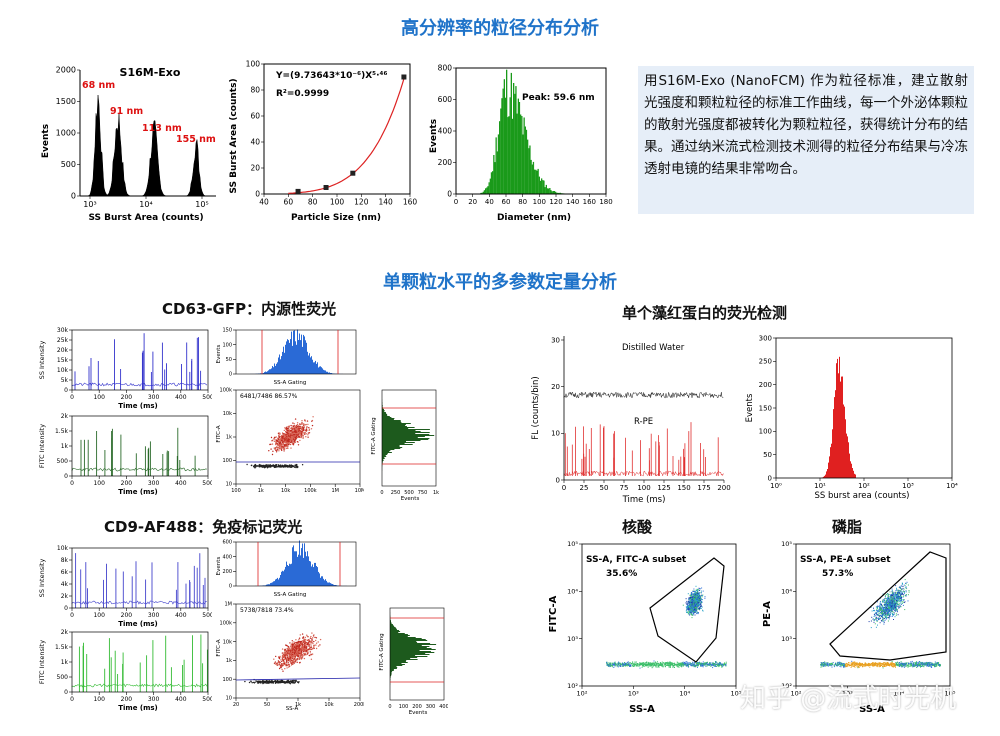 The width and height of the screenshot is (1000, 736). What do you see at coordinates (643, 488) in the screenshot?
I see `x-tick-label: 100` at bounding box center [643, 488].